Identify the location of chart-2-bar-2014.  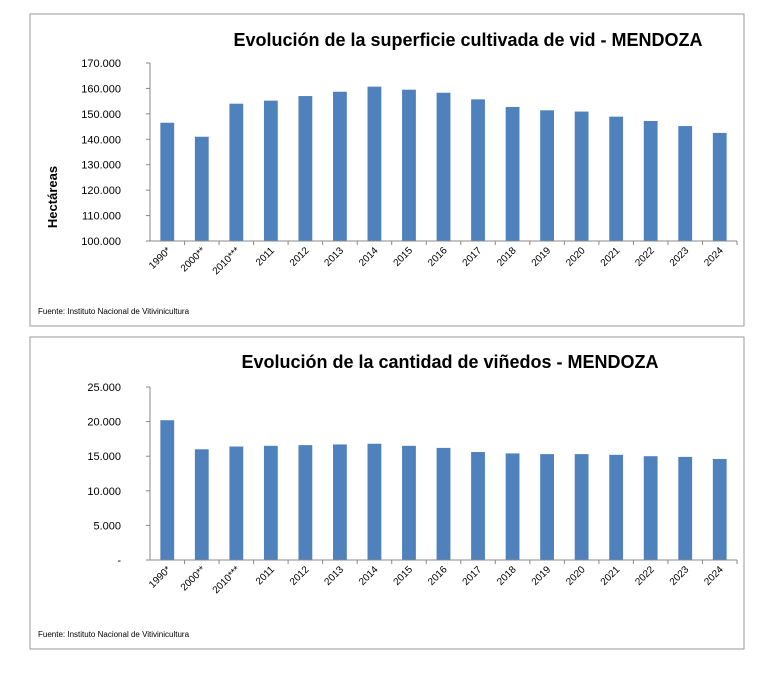
(374, 501).